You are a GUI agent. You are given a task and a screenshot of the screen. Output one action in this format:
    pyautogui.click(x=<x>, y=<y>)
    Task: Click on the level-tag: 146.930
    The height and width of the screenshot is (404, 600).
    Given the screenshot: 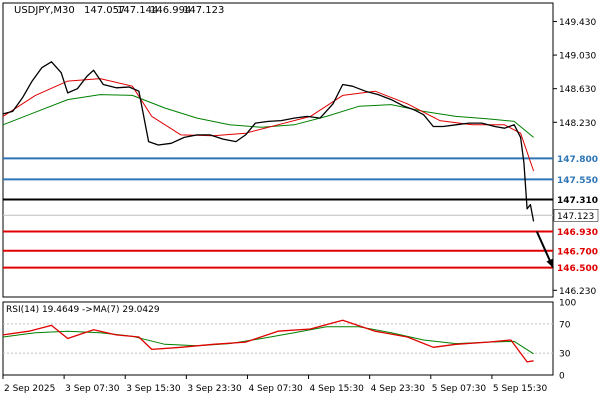 What is the action you would take?
    pyautogui.click(x=577, y=233)
    